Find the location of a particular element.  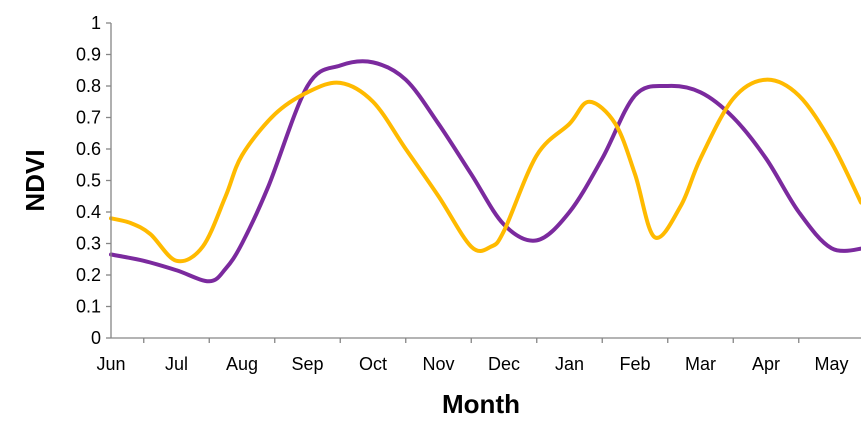

y-tick-label: 0.9 is located at coordinates (88, 55).